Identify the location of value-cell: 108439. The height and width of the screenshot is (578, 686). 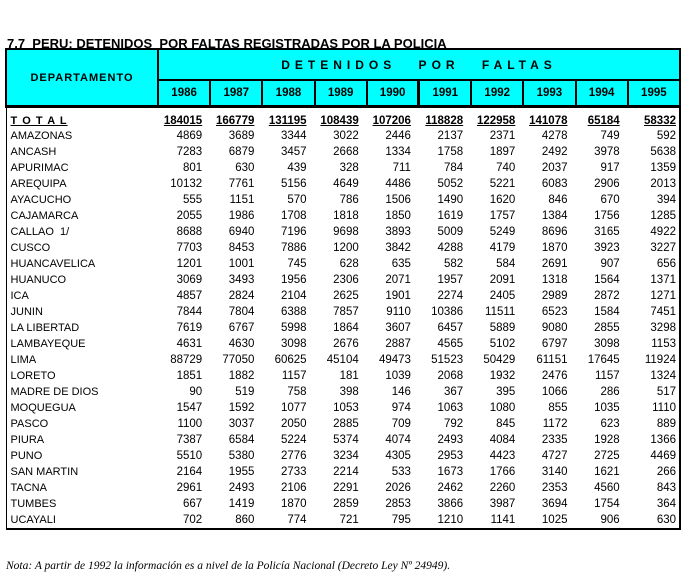
(339, 121).